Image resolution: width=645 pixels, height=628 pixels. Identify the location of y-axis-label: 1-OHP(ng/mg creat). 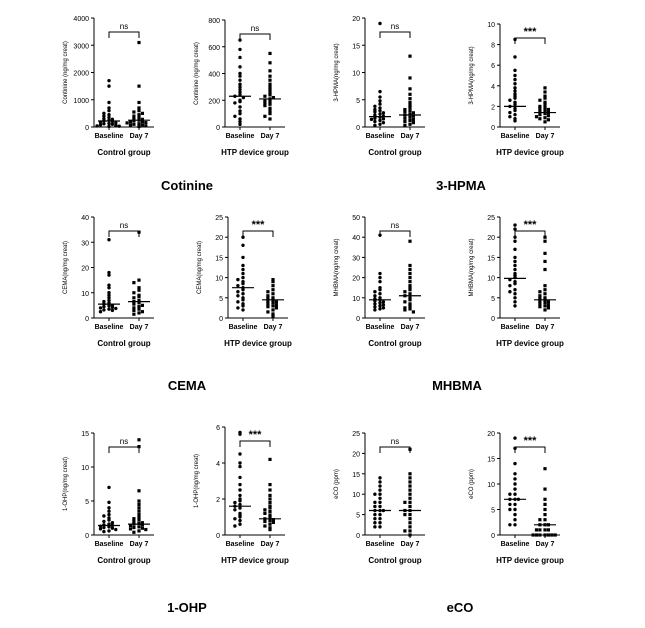
(197, 481).